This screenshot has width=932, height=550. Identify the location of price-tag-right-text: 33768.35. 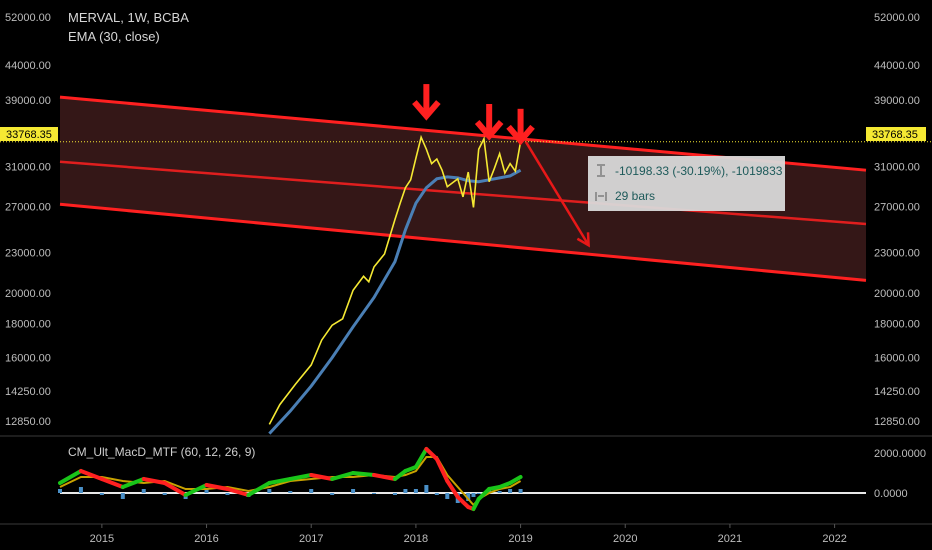
(895, 135).